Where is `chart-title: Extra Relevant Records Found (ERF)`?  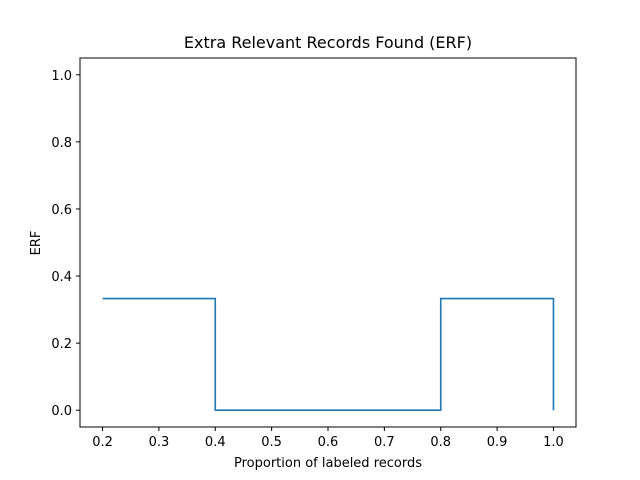
chart-title: Extra Relevant Records Found (ERF) is located at coordinates (328, 42).